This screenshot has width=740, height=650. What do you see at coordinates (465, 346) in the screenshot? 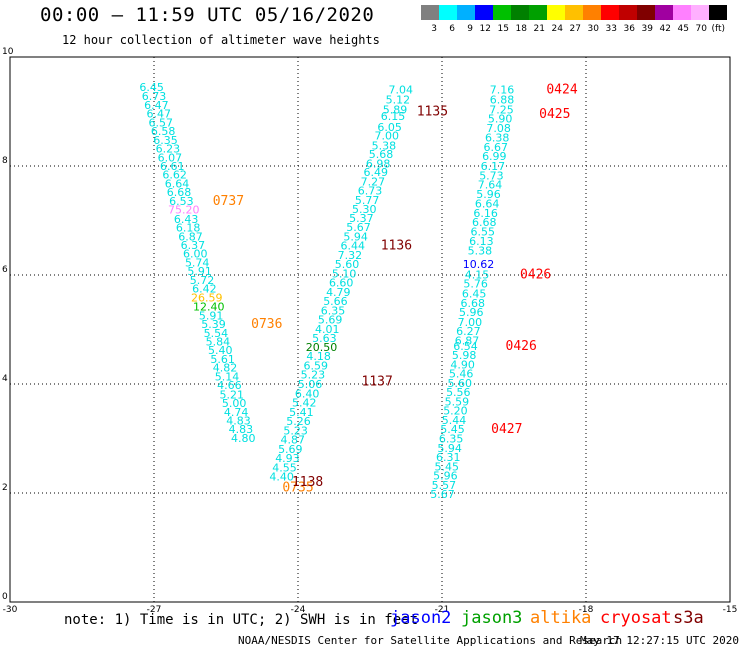
I see `wave-height-label: 6.54` at bounding box center [465, 346].